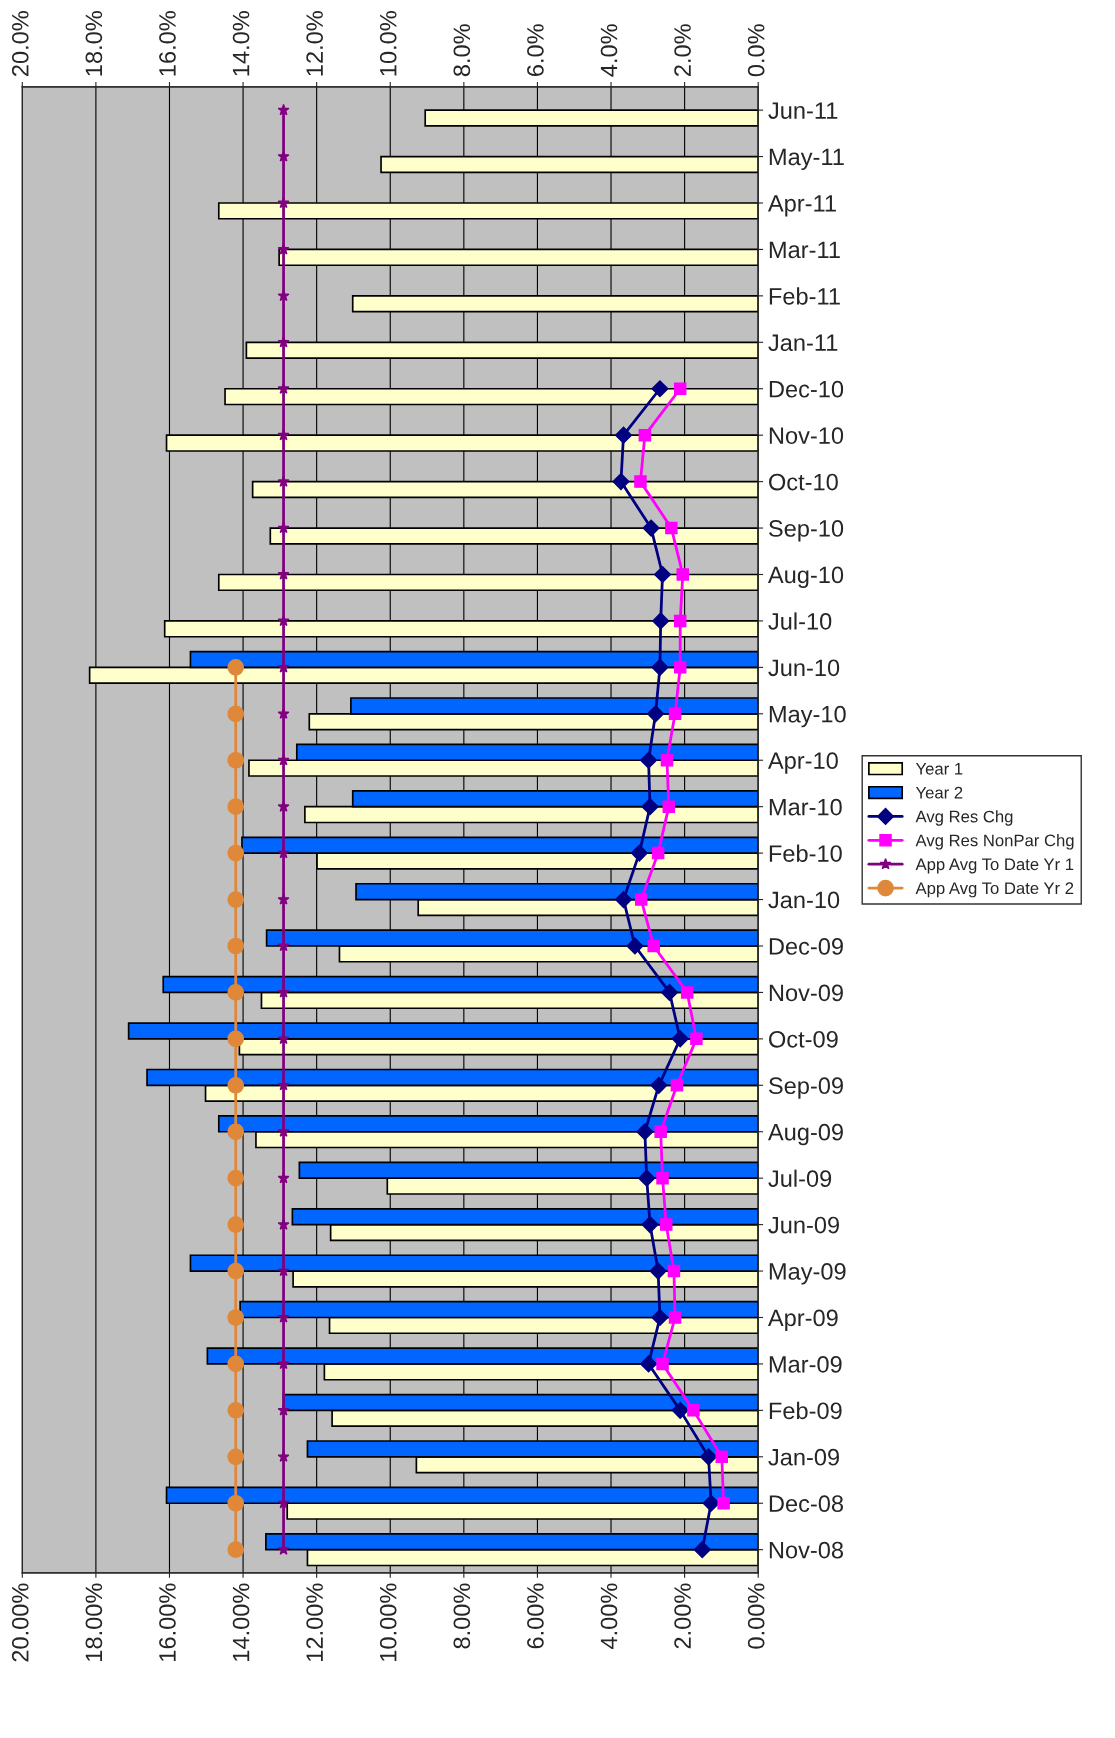 Image resolution: width=1115 pixels, height=1738 pixels. Describe the element at coordinates (462, 50) in the screenshot. I see `x2-tick-label: 8.0%` at that location.